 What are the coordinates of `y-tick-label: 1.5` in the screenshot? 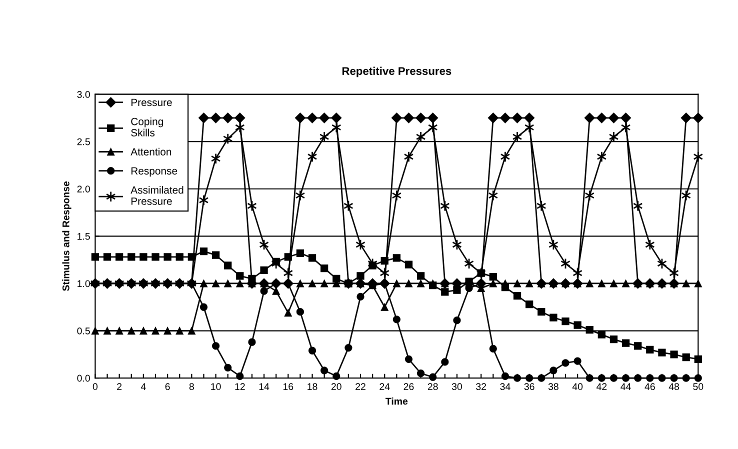 It's located at (84, 236).